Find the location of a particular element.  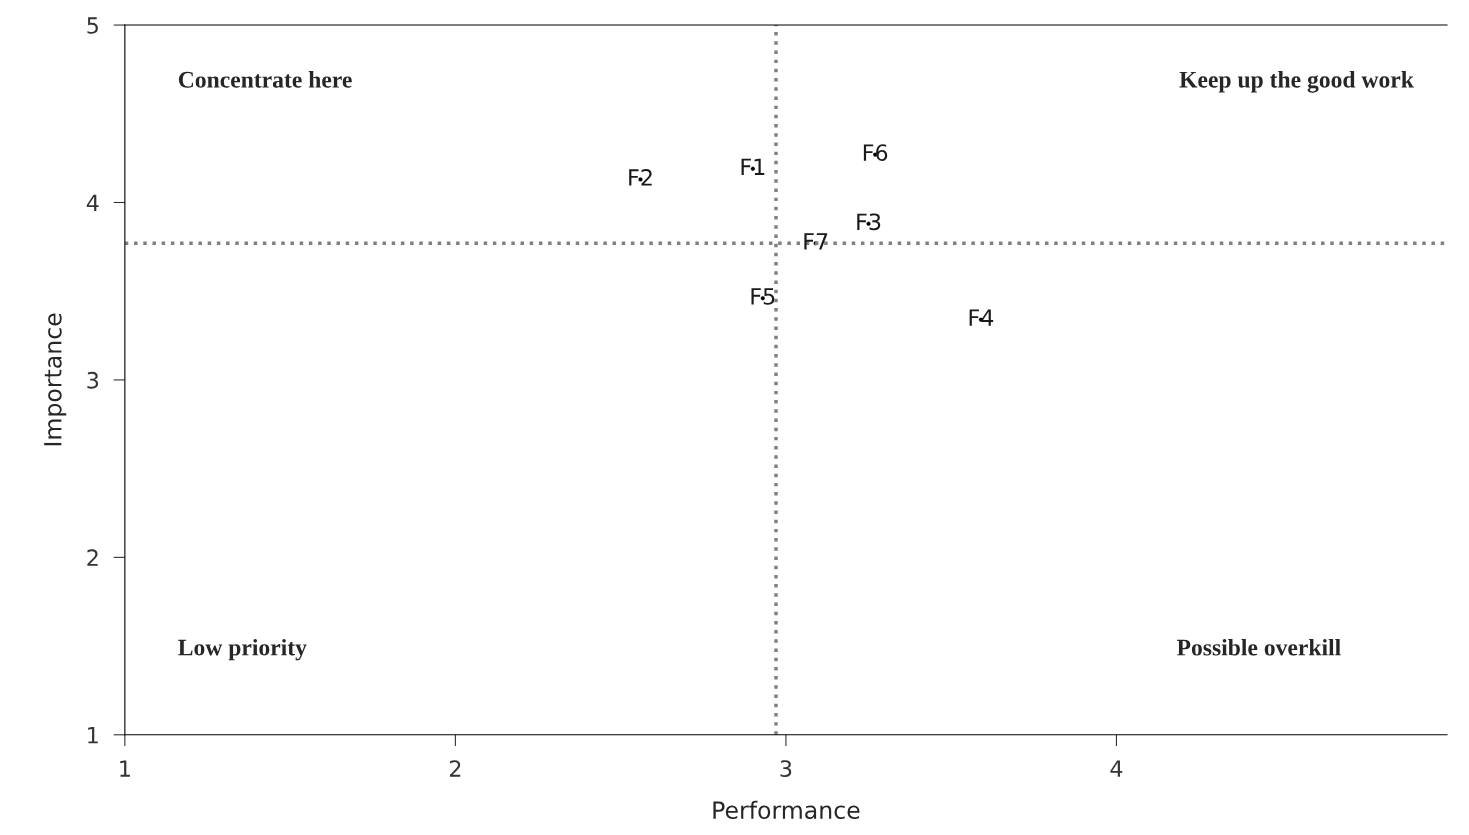

data-label: F6 is located at coordinates (875, 153).